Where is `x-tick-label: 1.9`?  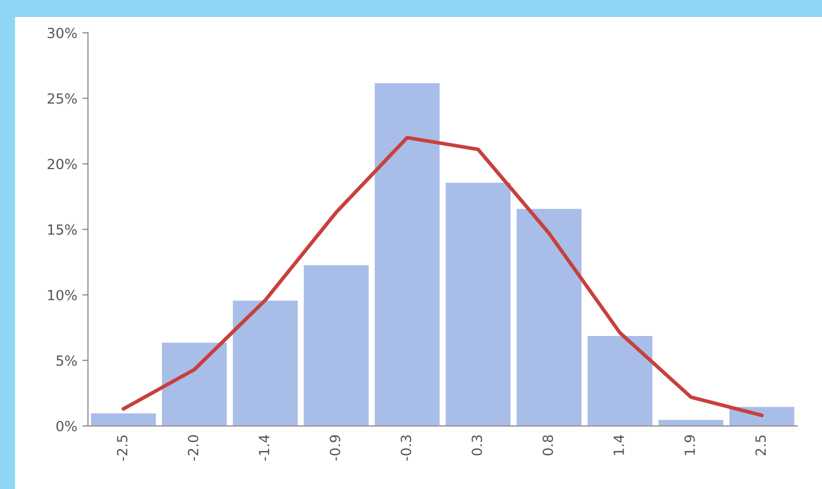
x-tick-label: 1.9 is located at coordinates (689, 445).